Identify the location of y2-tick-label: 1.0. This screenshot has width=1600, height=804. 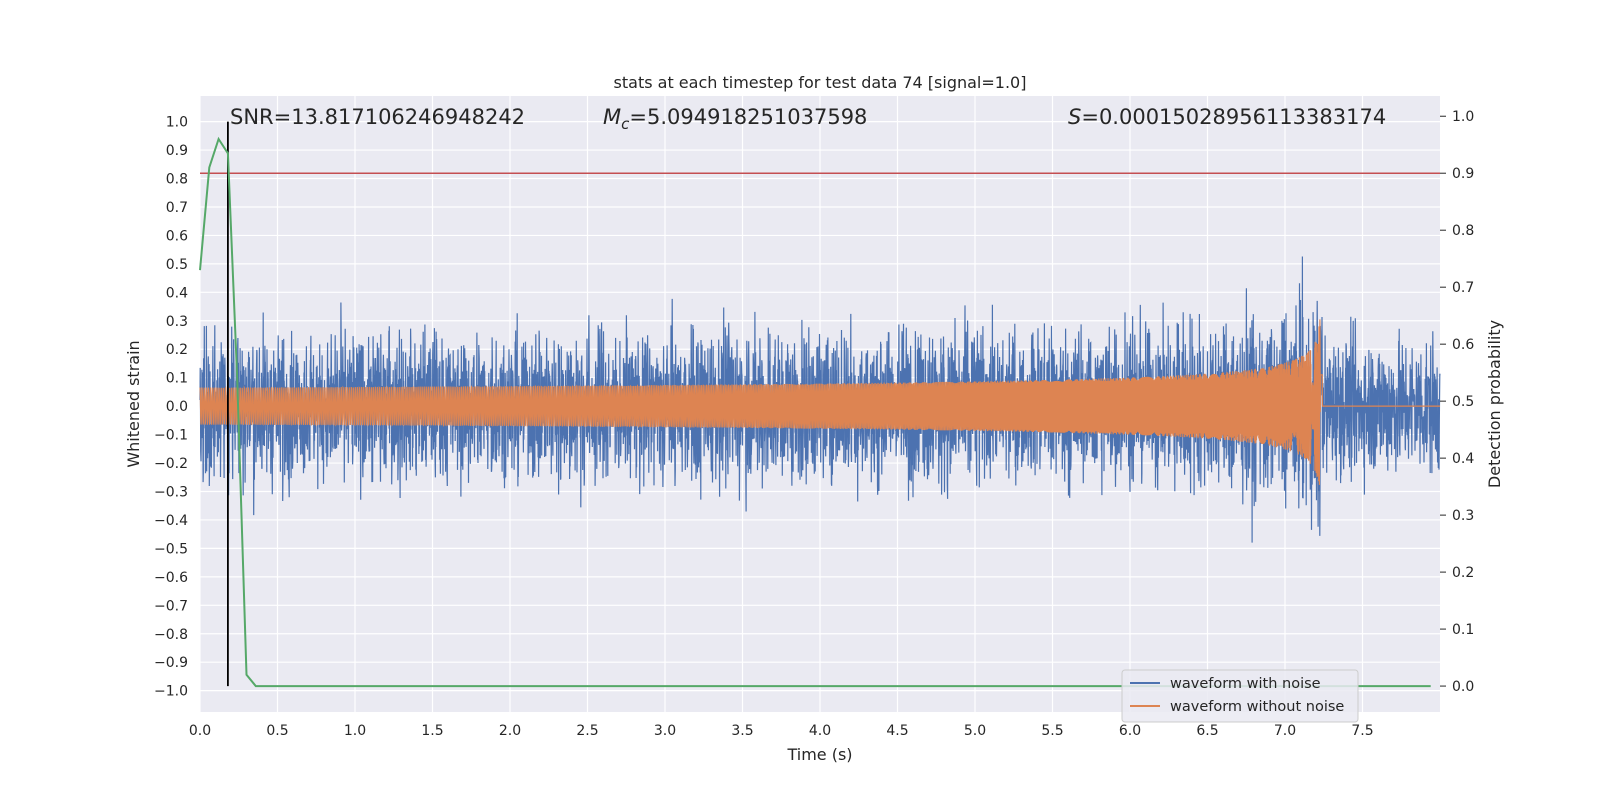
(1463, 117).